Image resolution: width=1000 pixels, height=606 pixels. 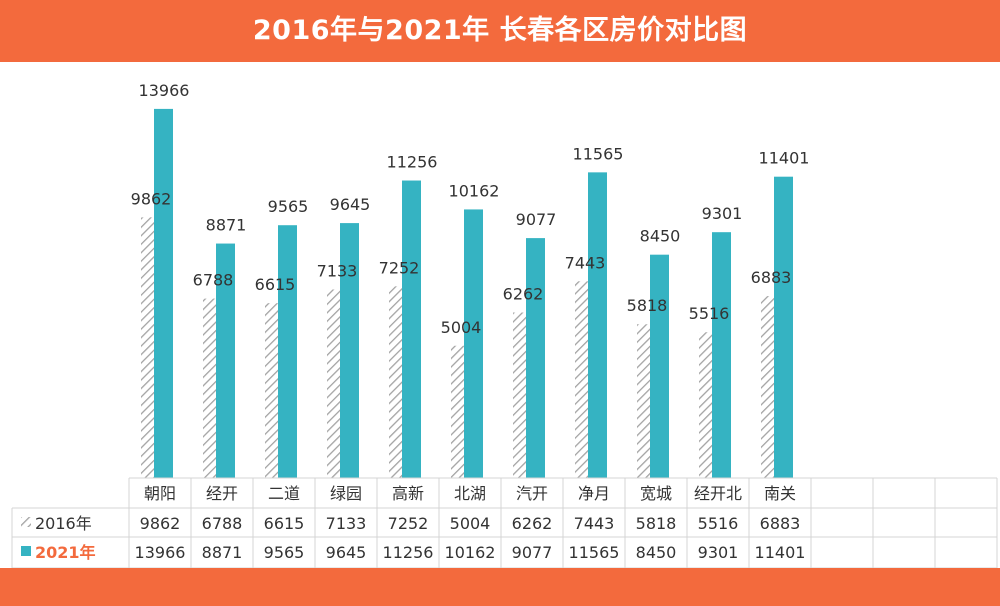 I want to click on table-value-2016: 6262, so click(x=532, y=523).